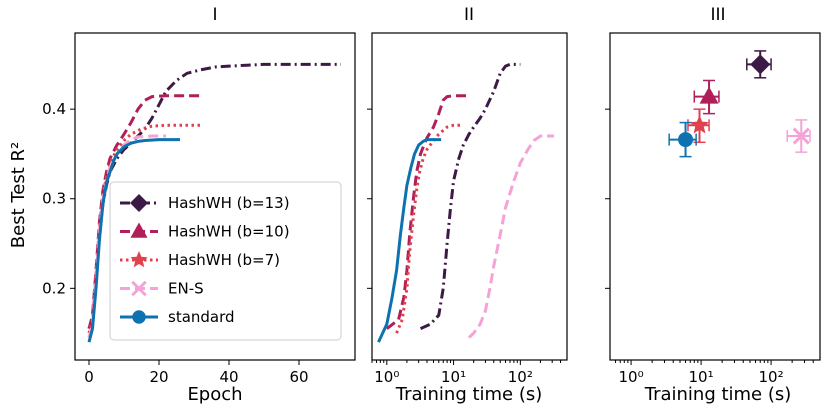 This screenshot has height=415, width=830. I want to click on panel-title-III: III, so click(717, 15).